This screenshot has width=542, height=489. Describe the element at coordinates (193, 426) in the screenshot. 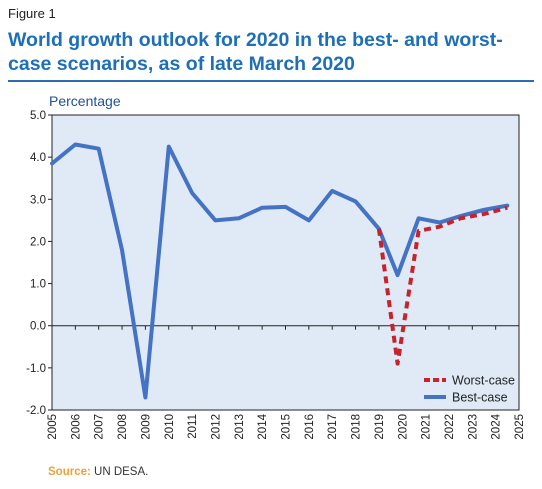

I see `x-tick-label: 2011` at that location.